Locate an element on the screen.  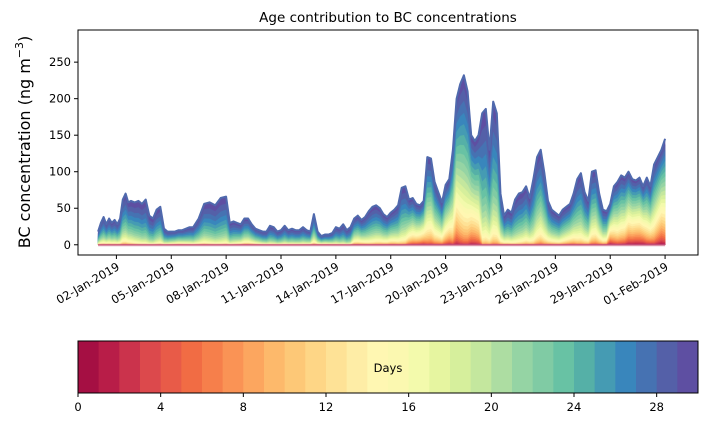
colorbar-tick-label: 4 is located at coordinates (160, 407).